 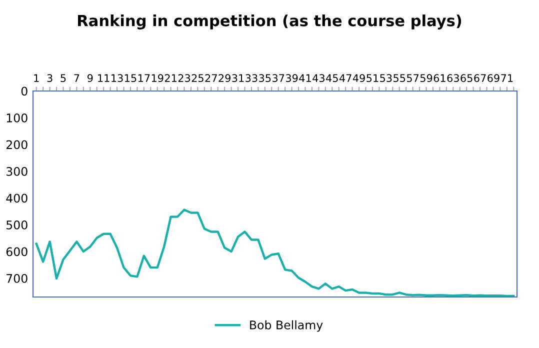 I want to click on chart-title: Ranking in competition (as the course plays), so click(x=270, y=22).